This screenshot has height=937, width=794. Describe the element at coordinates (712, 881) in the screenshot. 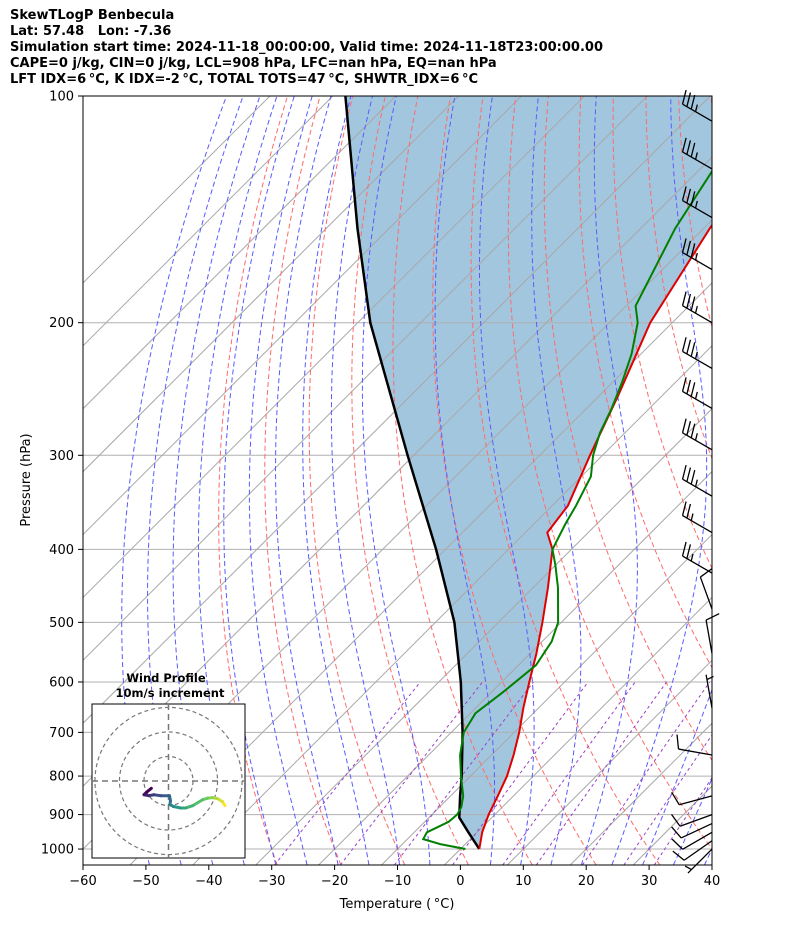

I see `x-tick-label: 40` at that location.